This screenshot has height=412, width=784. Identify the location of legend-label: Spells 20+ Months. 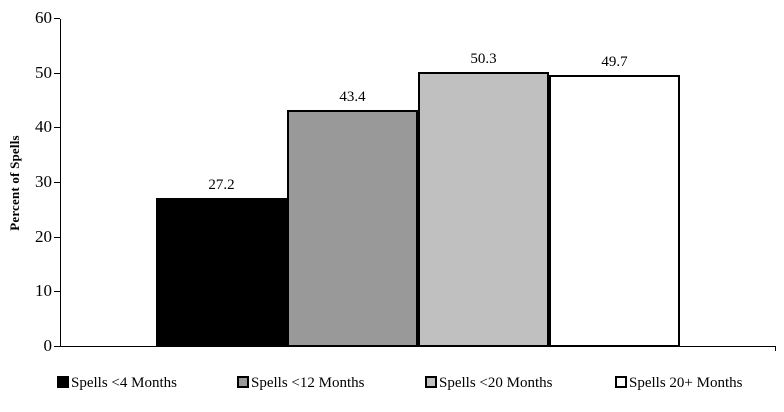
(686, 383).